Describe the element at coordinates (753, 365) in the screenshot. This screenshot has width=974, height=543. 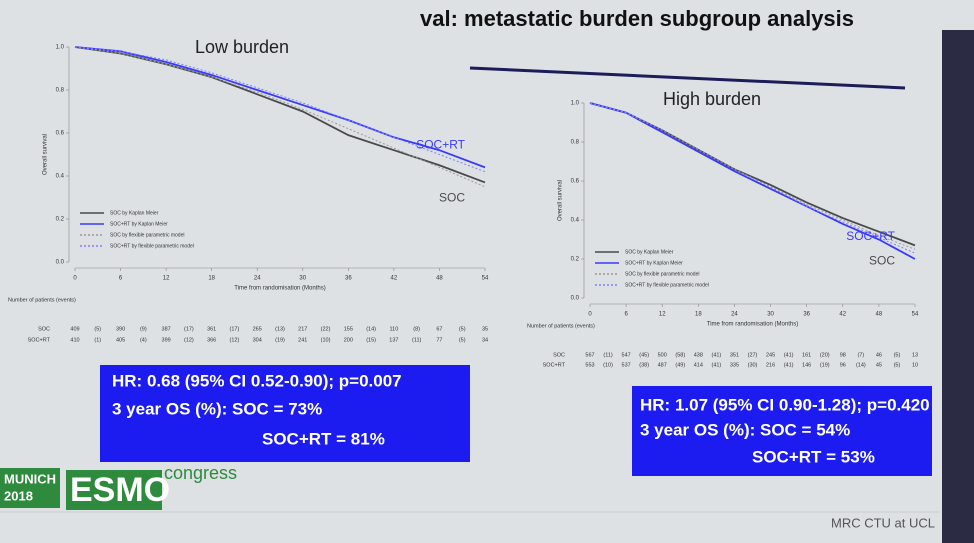
I see `risk-value: (30)` at that location.